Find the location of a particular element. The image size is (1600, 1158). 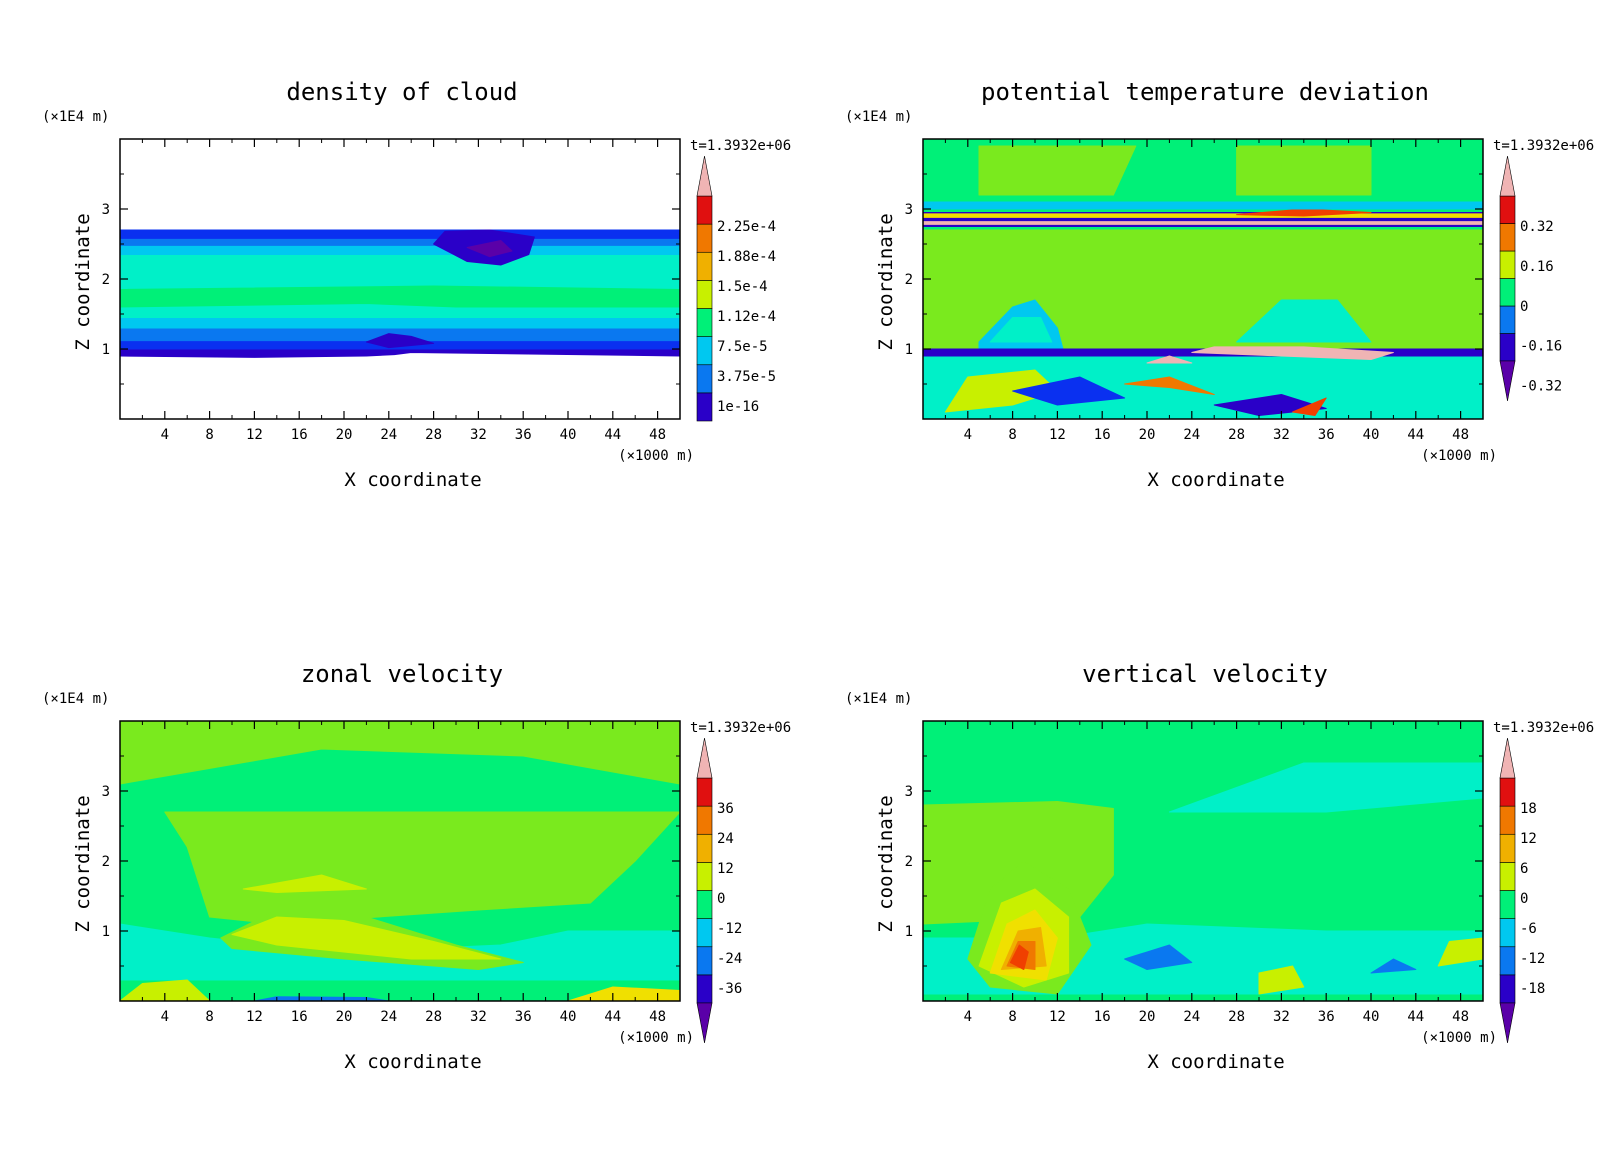

colorbar: 0.32 0.16 0 -0.16 -0.32 is located at coordinates (1530, 278).